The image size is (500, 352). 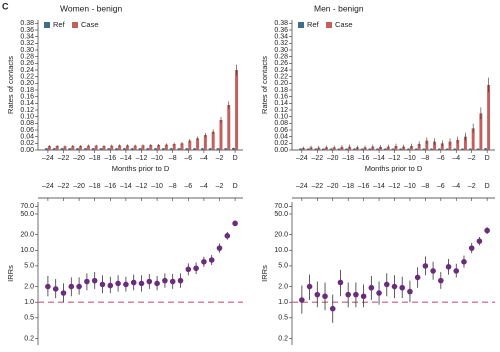 What do you see at coordinates (281, 103) in the screenshot?
I see `y-tick-label: 0.14` at bounding box center [281, 103].